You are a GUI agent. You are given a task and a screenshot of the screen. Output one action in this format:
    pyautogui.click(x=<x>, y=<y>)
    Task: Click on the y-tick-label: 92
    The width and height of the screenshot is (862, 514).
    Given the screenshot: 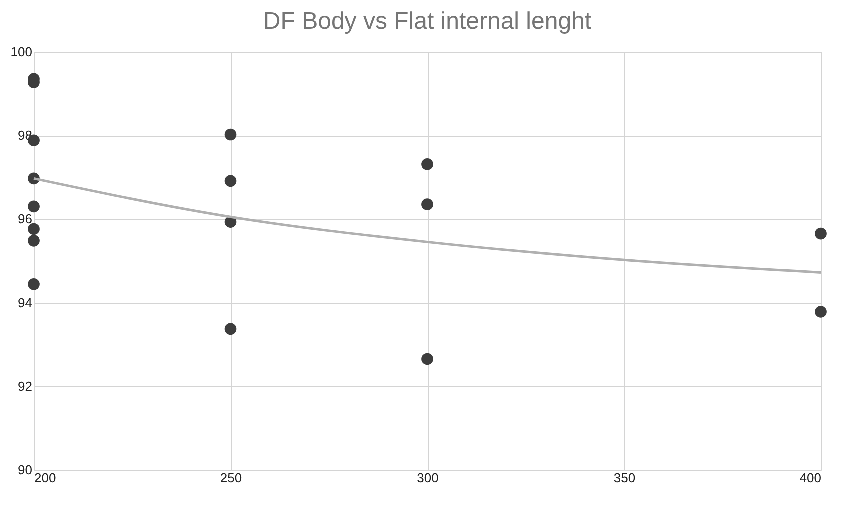 What is the action you would take?
    pyautogui.click(x=25, y=386)
    